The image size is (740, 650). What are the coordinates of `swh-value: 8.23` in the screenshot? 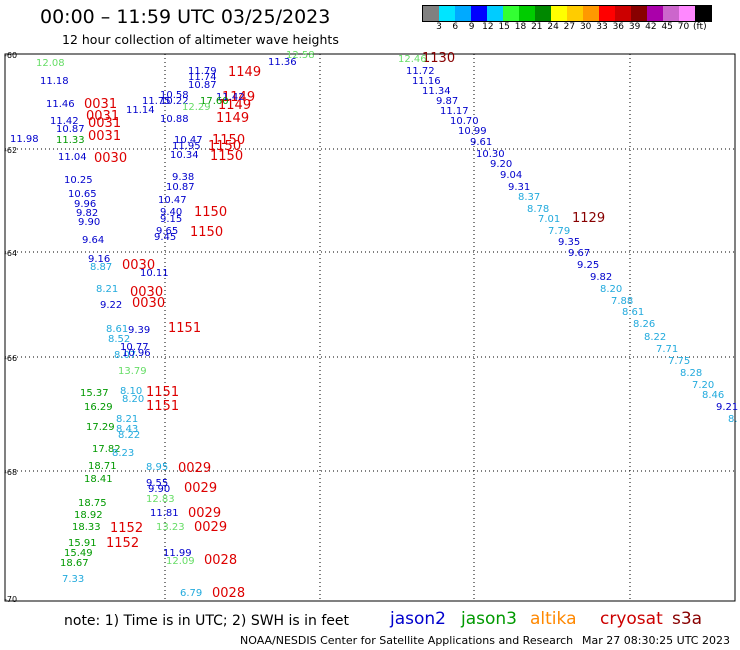 It's located at (123, 453).